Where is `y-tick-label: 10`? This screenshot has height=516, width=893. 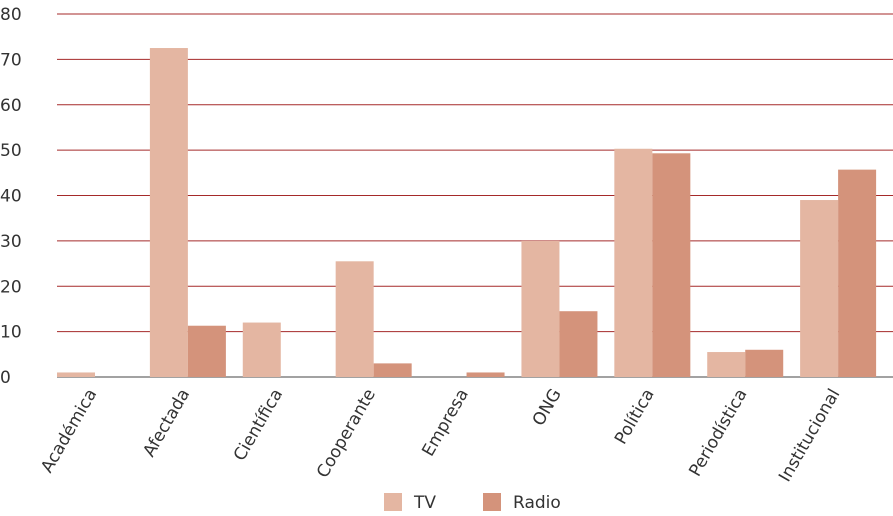 y-tick-label: 10 is located at coordinates (11, 333).